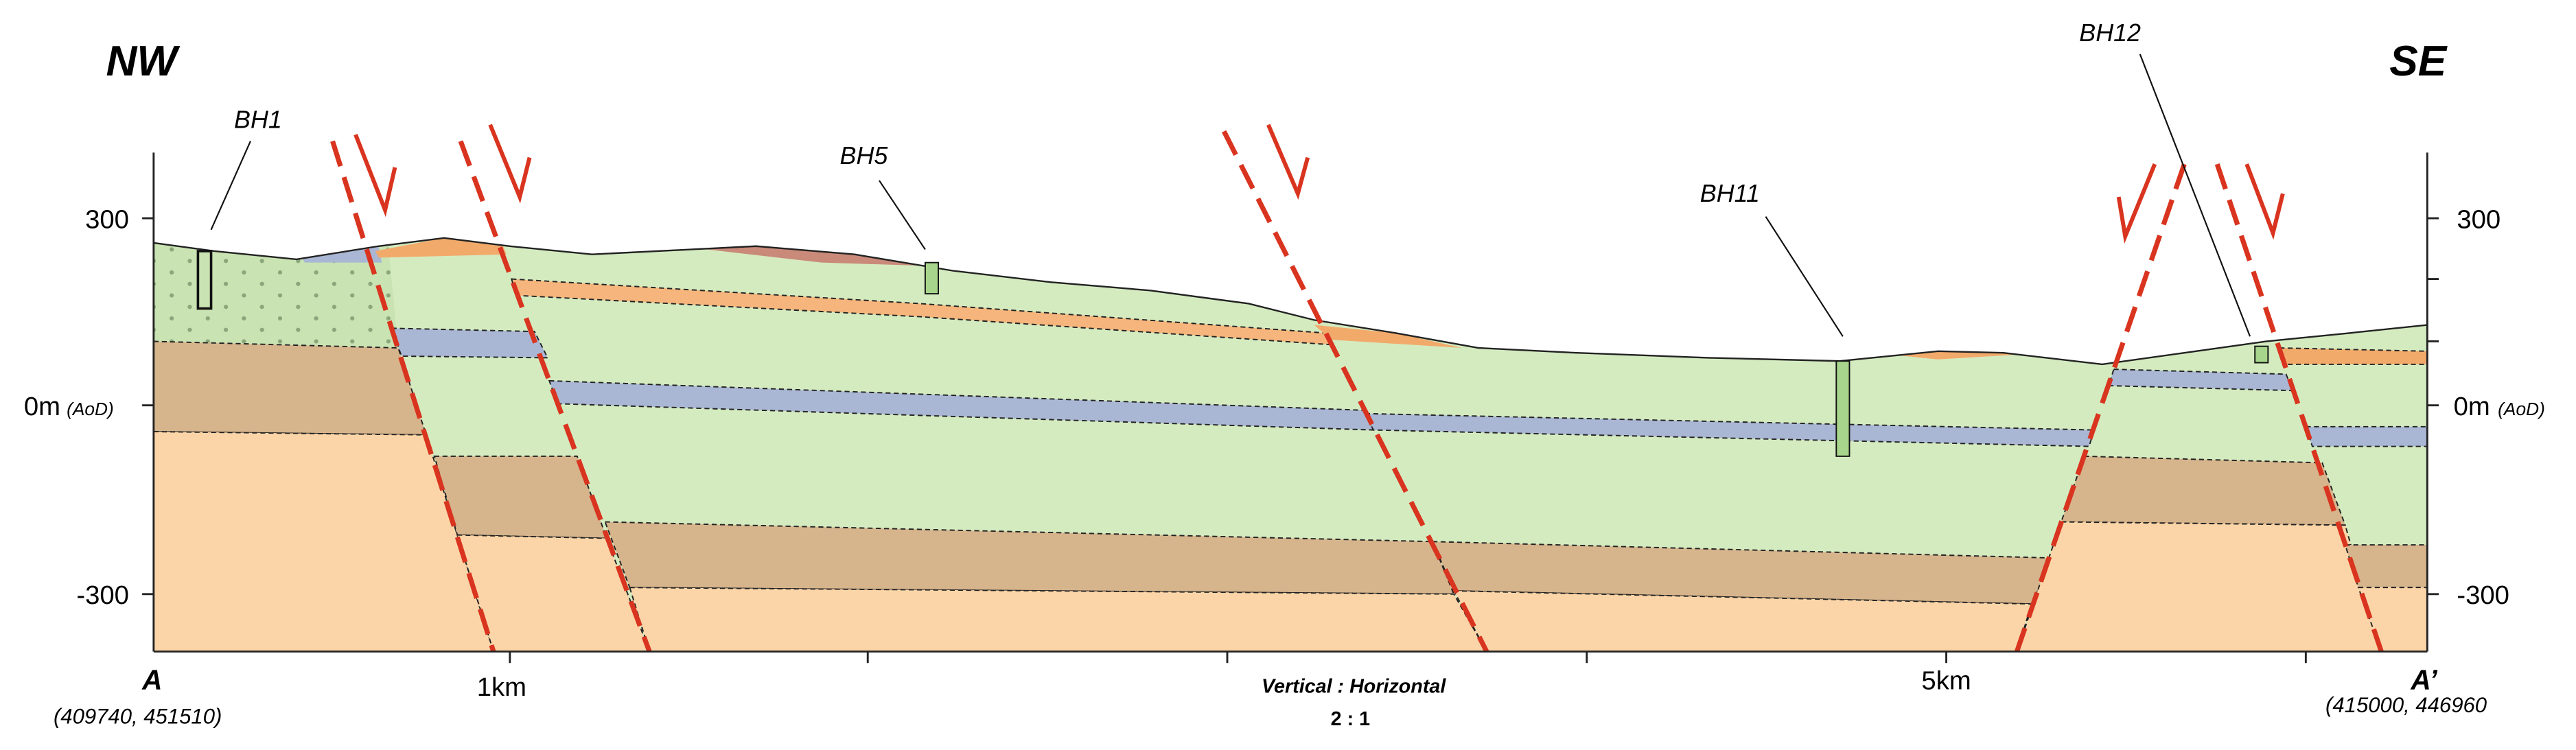  What do you see at coordinates (2418, 61) in the screenshot?
I see `direction-right: SE` at bounding box center [2418, 61].